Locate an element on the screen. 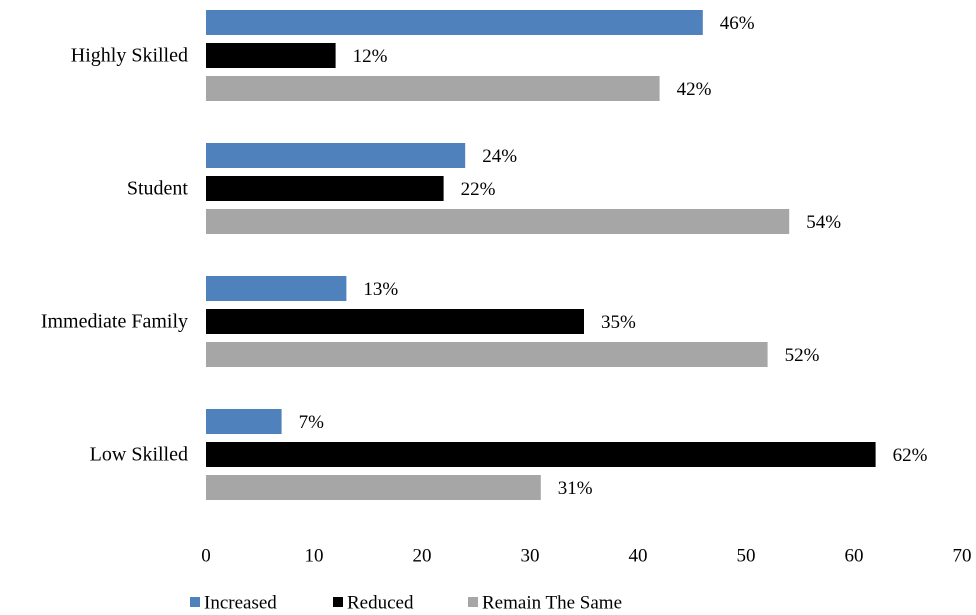 The image size is (976, 615). bar-immediate-family-remain-the-same is located at coordinates (487, 354).